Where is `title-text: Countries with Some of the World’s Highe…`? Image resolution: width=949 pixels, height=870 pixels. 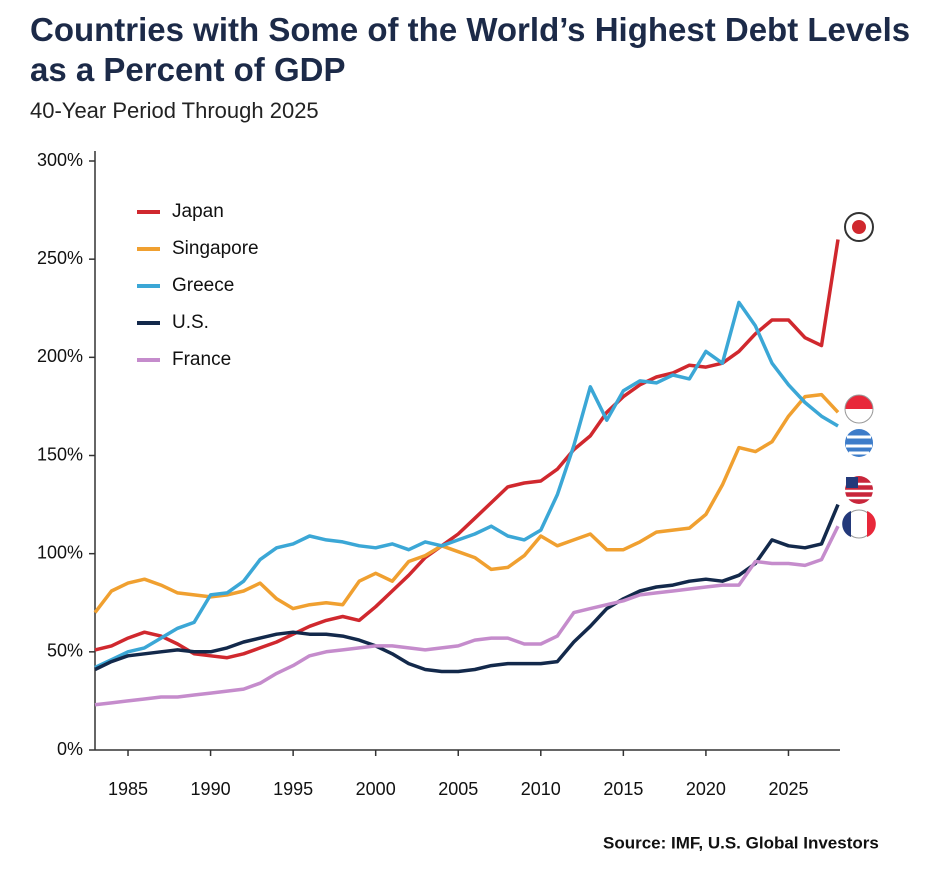
title-text: Countries with Some of the World’s Highe… is located at coordinates (470, 29).